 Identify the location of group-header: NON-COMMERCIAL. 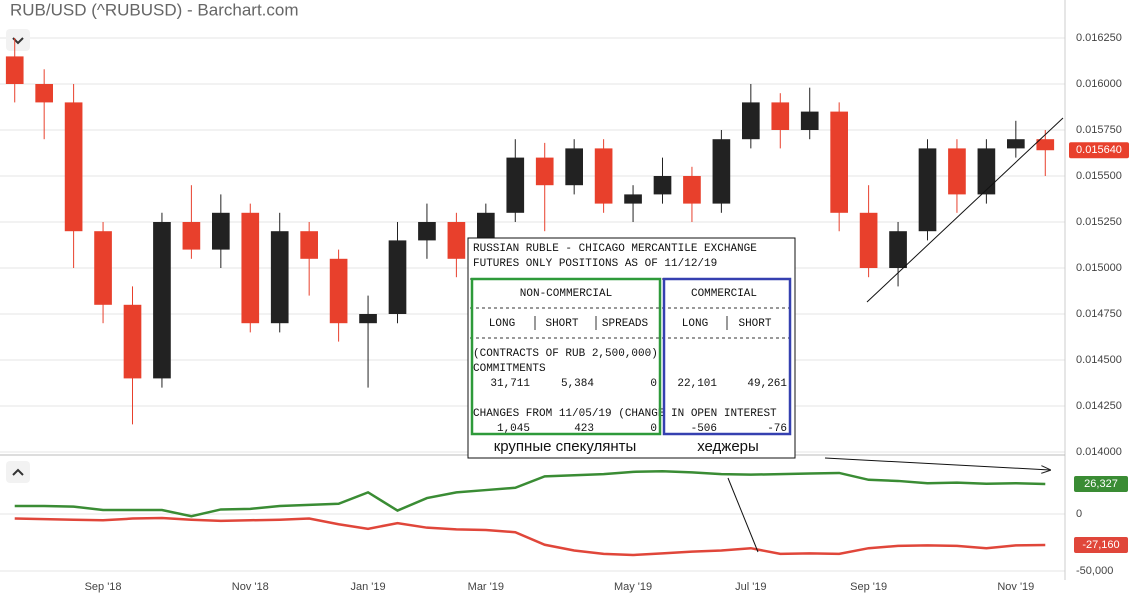
(566, 294).